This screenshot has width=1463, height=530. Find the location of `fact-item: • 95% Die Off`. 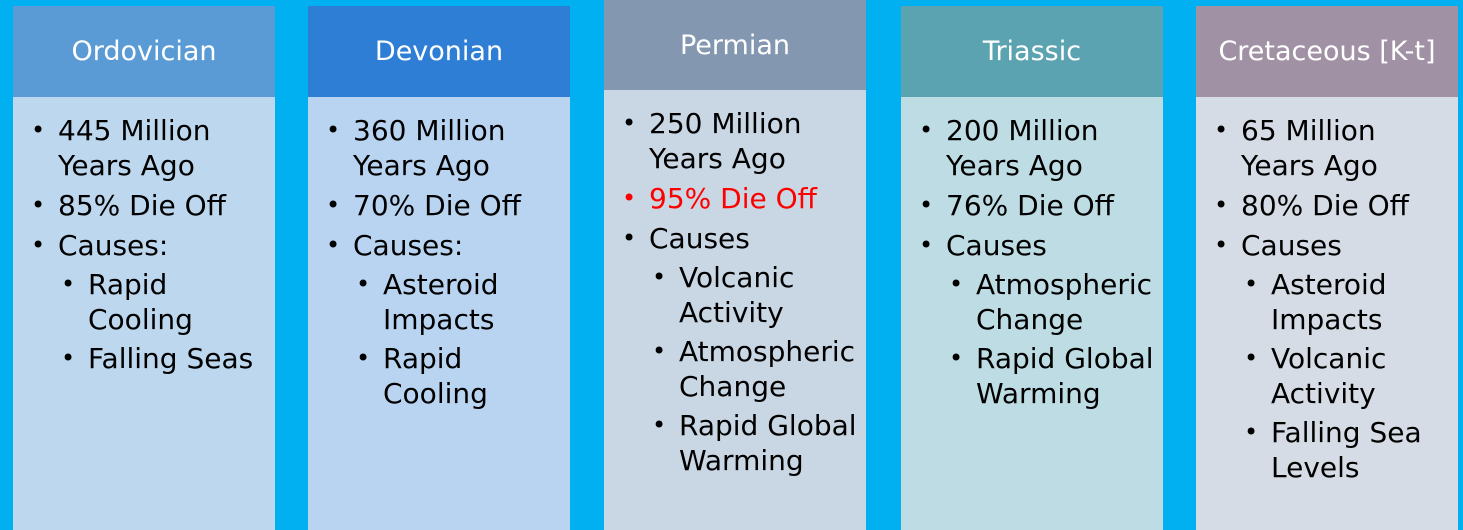

fact-item: • 95% Die Off is located at coordinates (735, 198).